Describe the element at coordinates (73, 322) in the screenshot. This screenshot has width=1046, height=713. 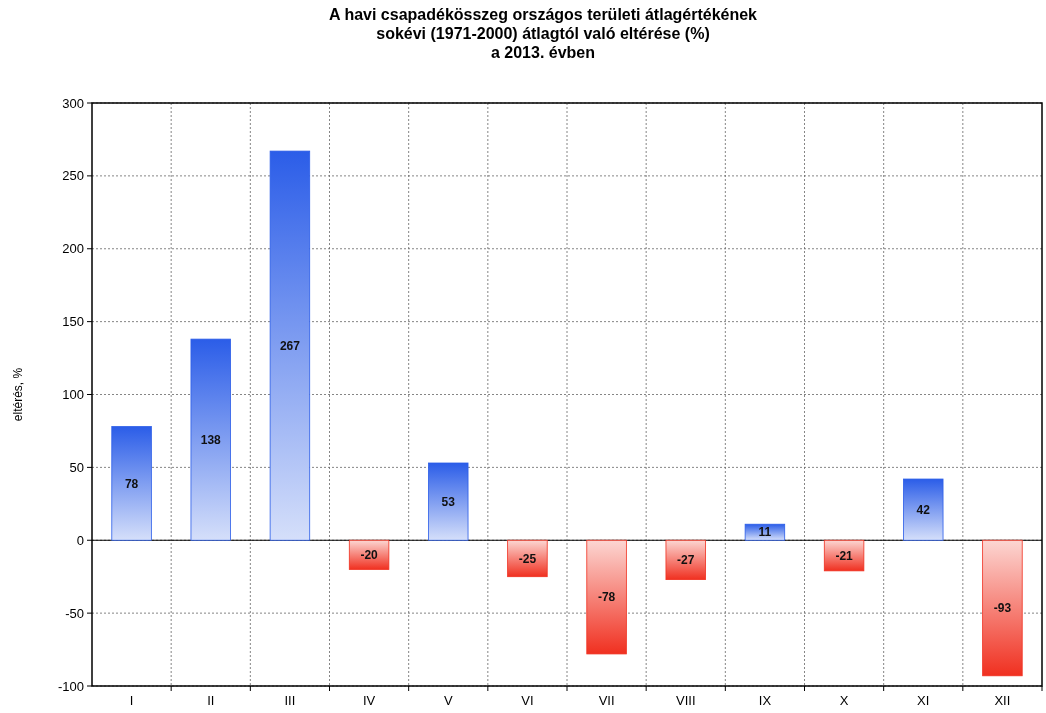
I see `y-tick-label: 150` at that location.